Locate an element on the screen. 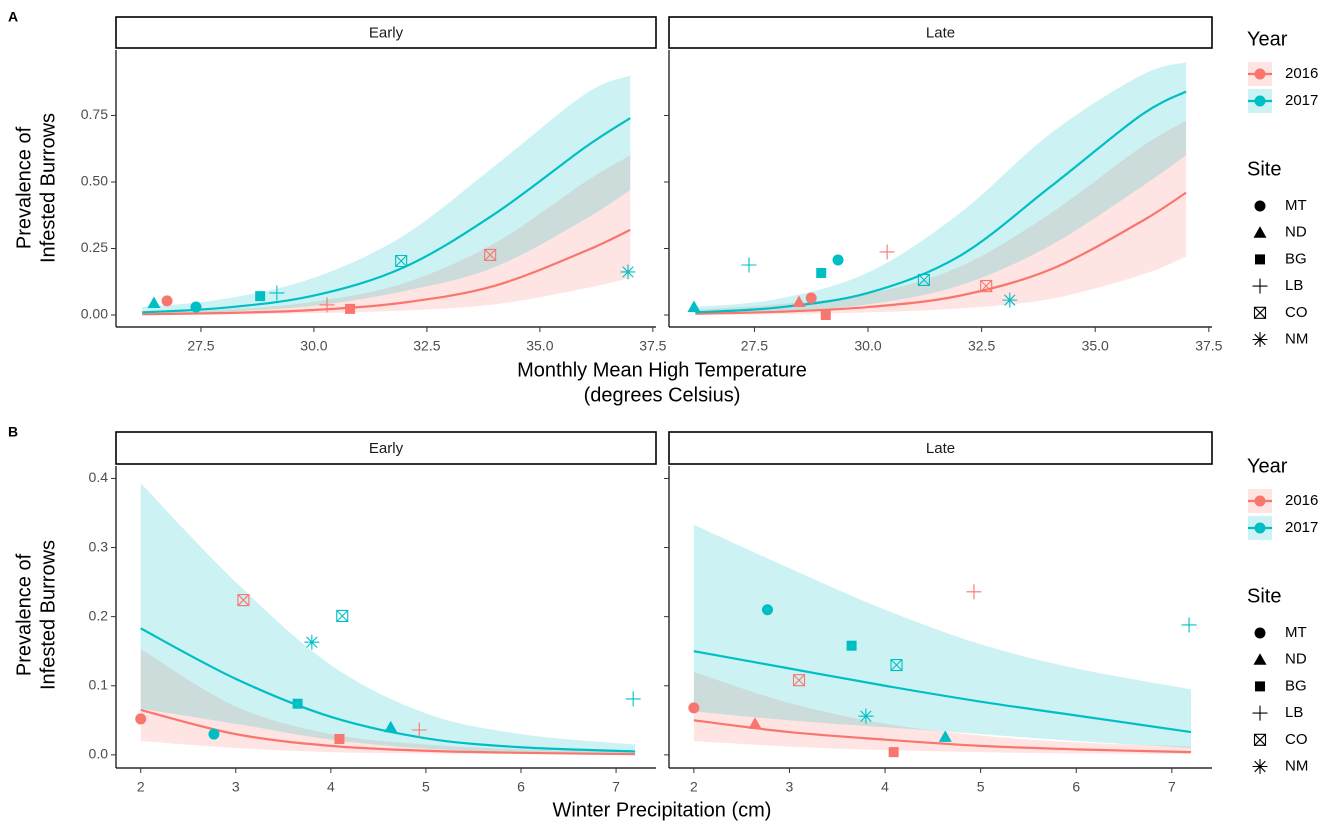  x-tick-label: 37.5 is located at coordinates (652, 346).